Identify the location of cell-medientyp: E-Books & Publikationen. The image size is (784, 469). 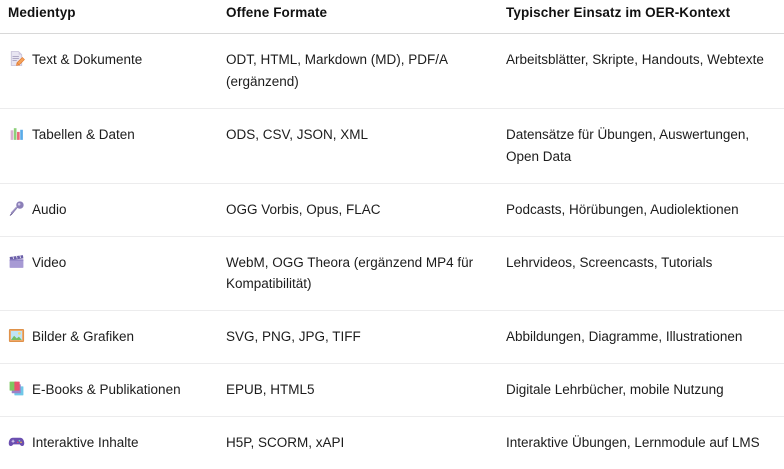
(113, 390).